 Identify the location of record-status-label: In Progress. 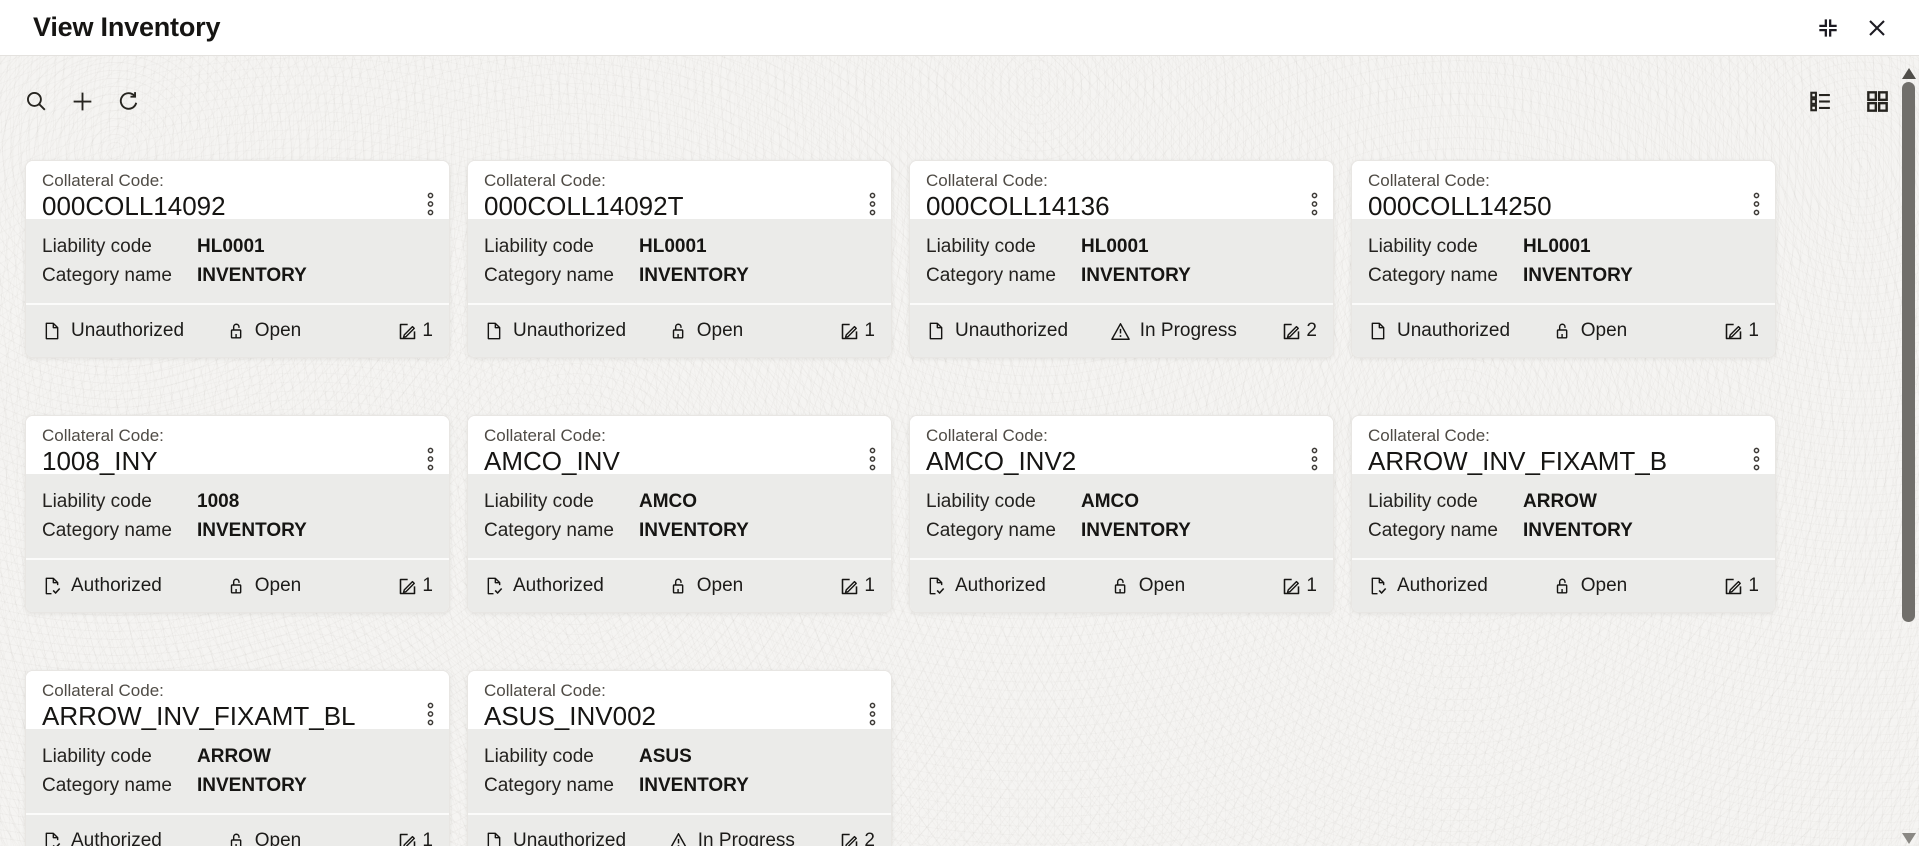
(1188, 330).